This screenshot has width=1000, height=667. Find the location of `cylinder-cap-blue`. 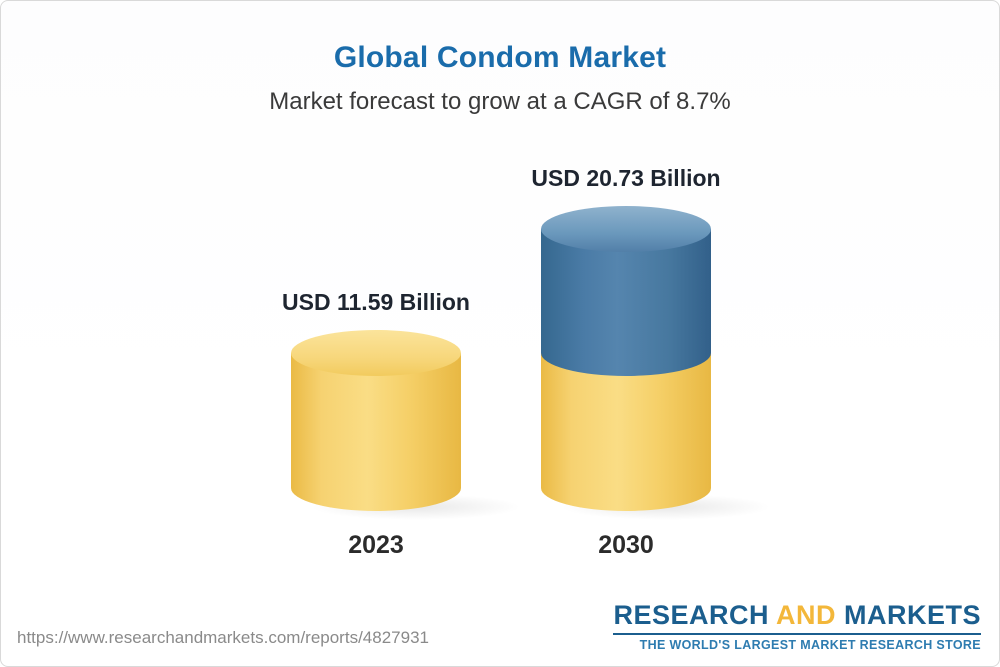

cylinder-cap-blue is located at coordinates (626, 229).